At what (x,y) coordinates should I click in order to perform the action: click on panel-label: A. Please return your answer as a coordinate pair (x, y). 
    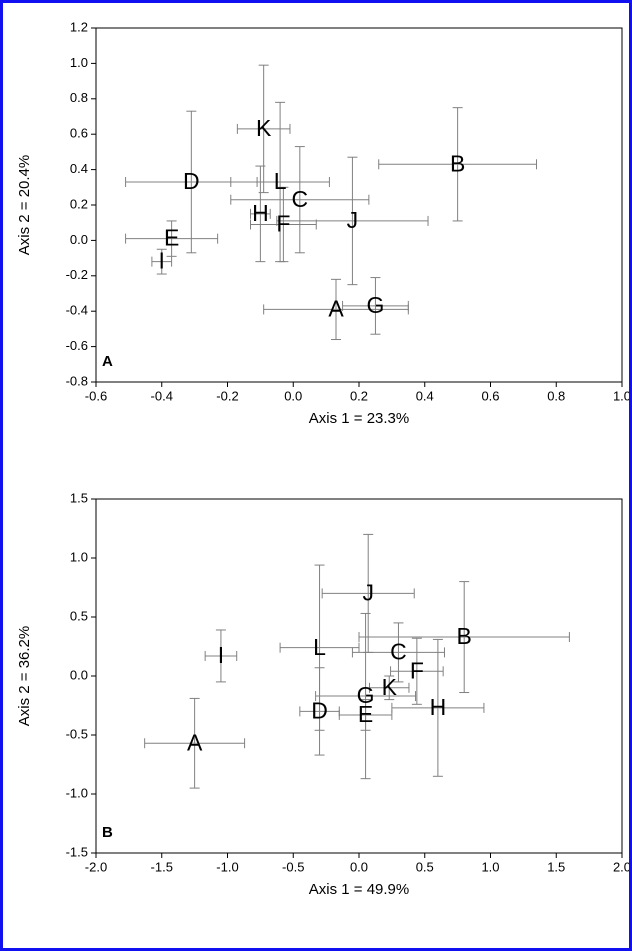
    Looking at the image, I should click on (107, 361).